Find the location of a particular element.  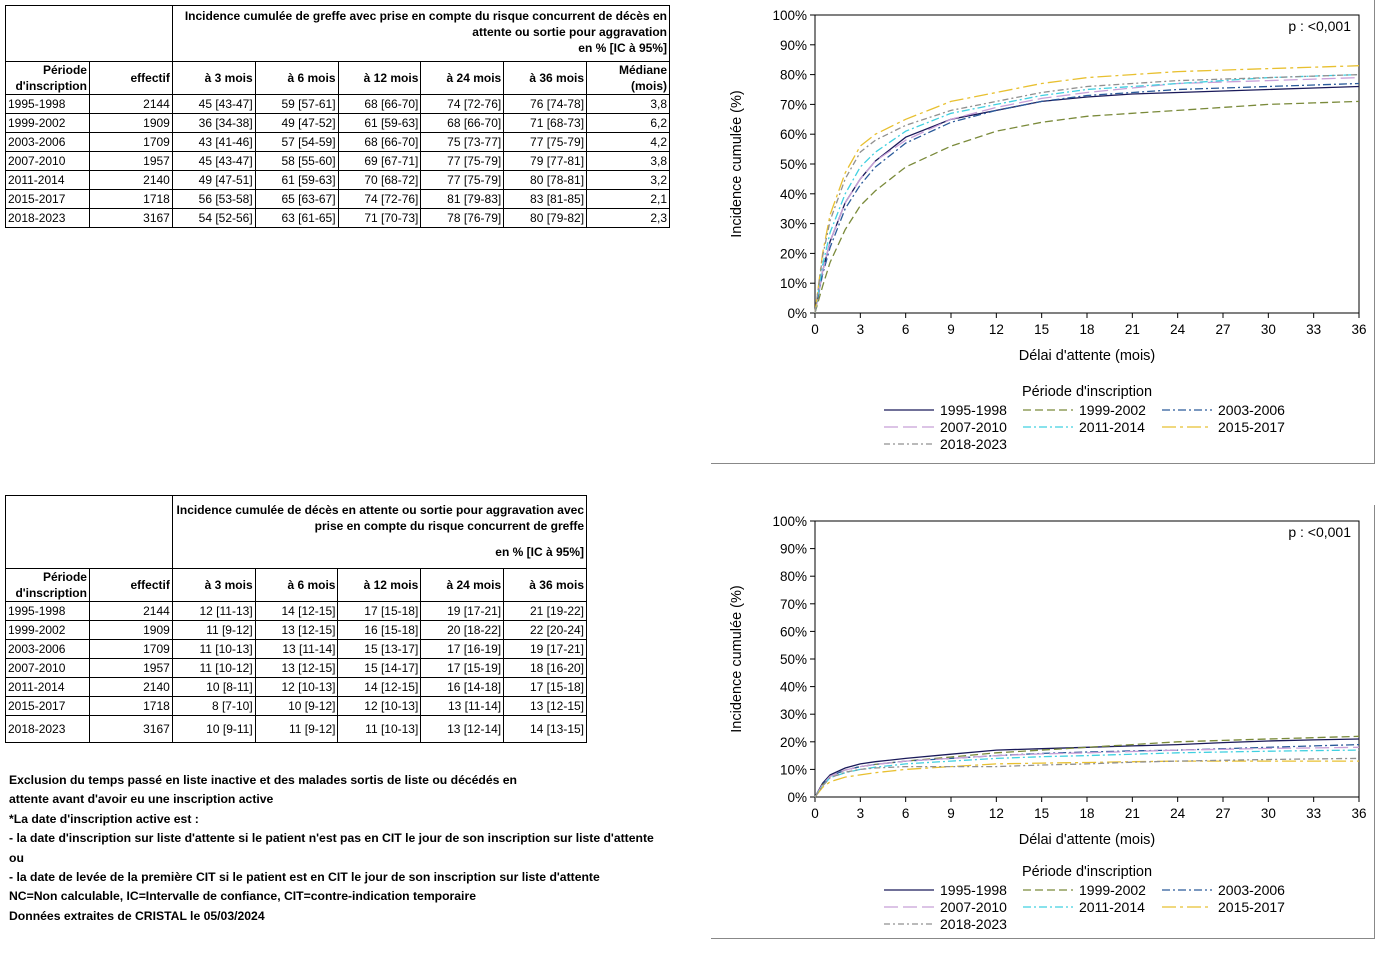

cell-m3: 49 [47-51] is located at coordinates (213, 180).